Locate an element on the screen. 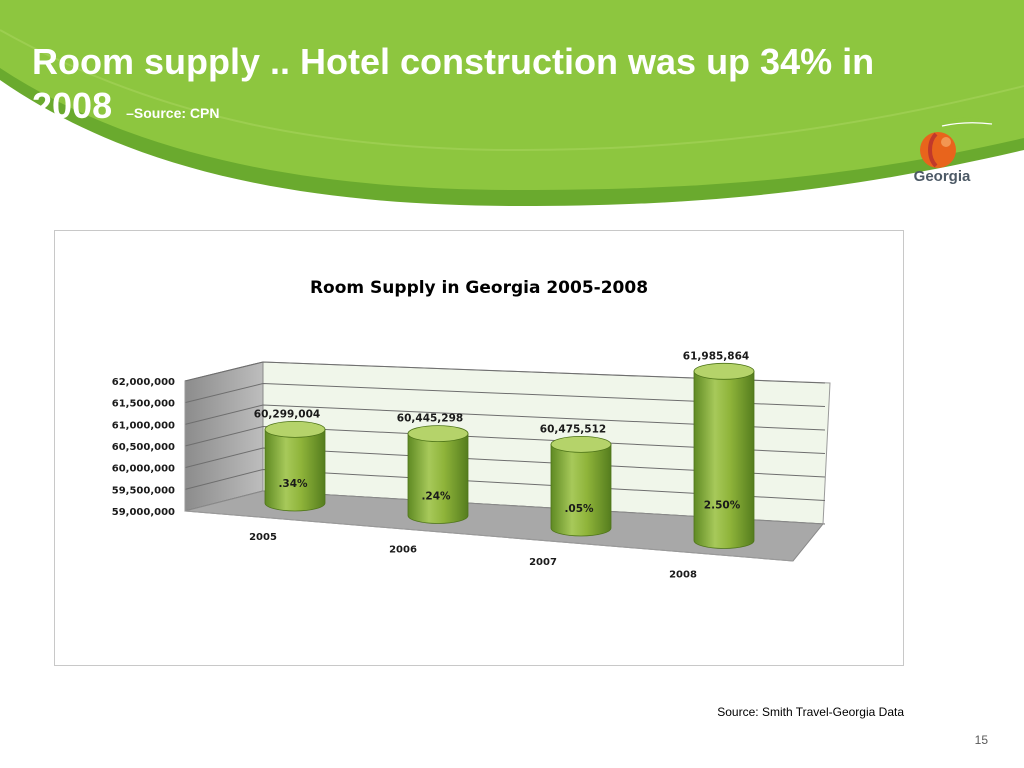 This screenshot has width=1024, height=768. y-tick-label: 61,000,000 is located at coordinates (143, 425).